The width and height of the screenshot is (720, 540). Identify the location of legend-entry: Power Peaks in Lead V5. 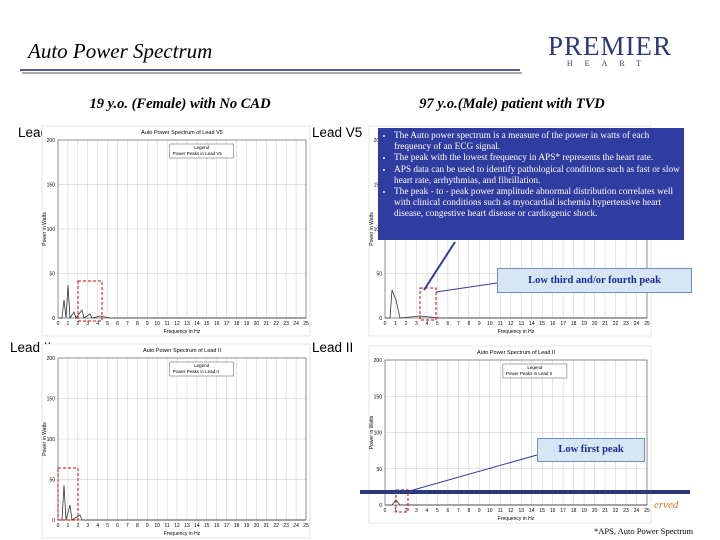
(198, 153).